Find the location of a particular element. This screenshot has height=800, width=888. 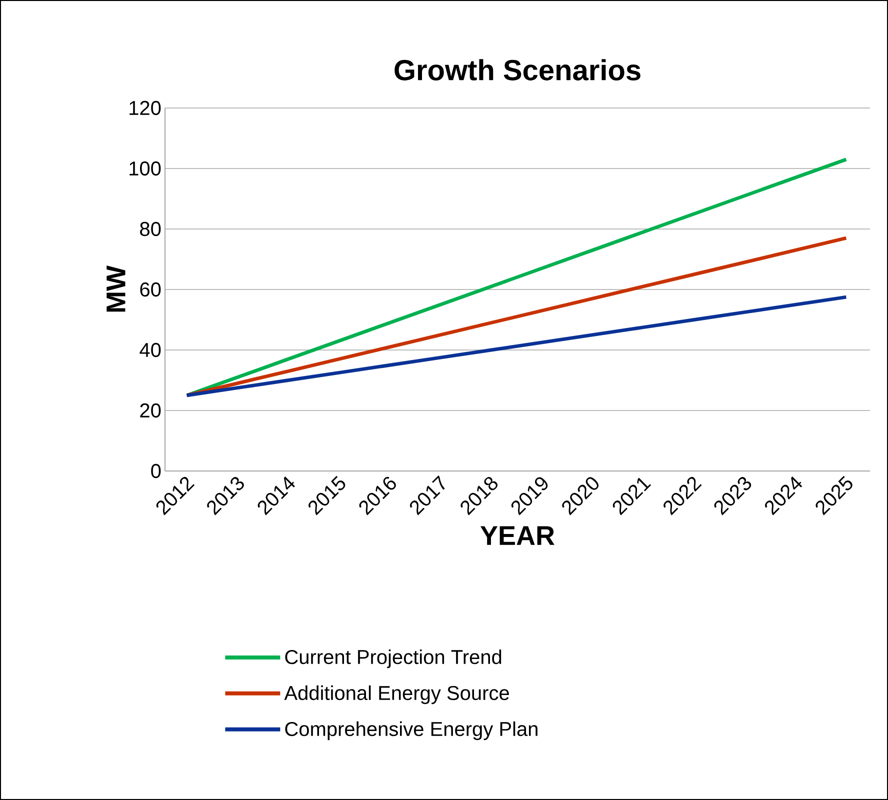

y-tick-label: 20 is located at coordinates (150, 410).